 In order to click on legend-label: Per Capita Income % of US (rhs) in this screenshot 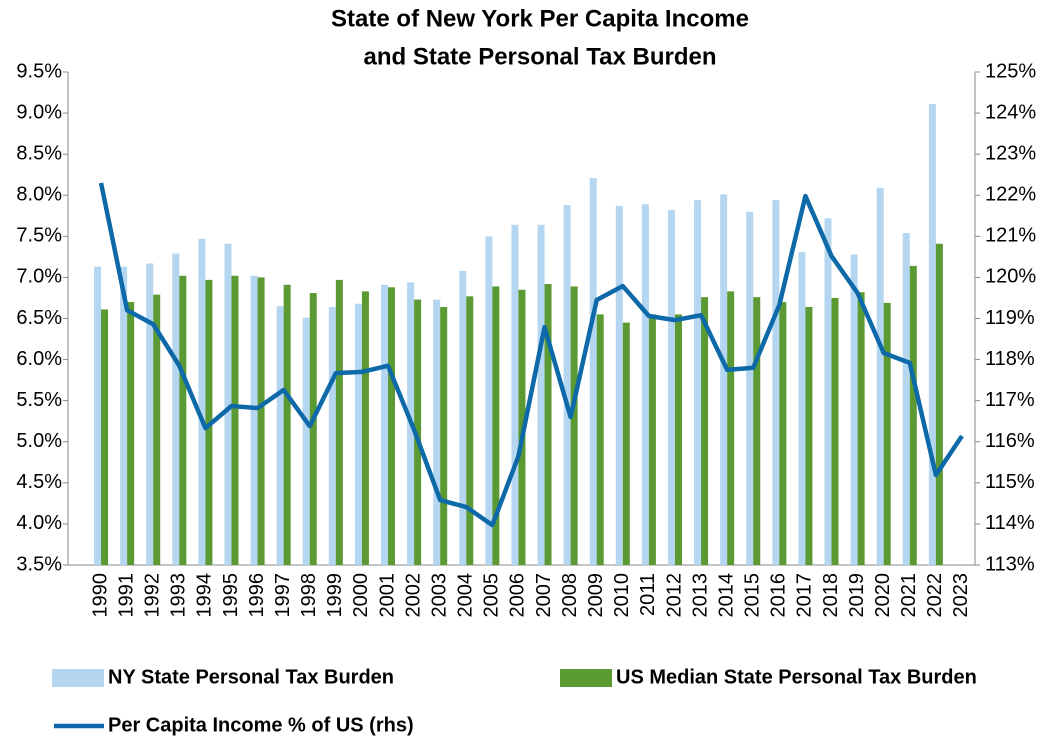, I will do `click(261, 725)`.